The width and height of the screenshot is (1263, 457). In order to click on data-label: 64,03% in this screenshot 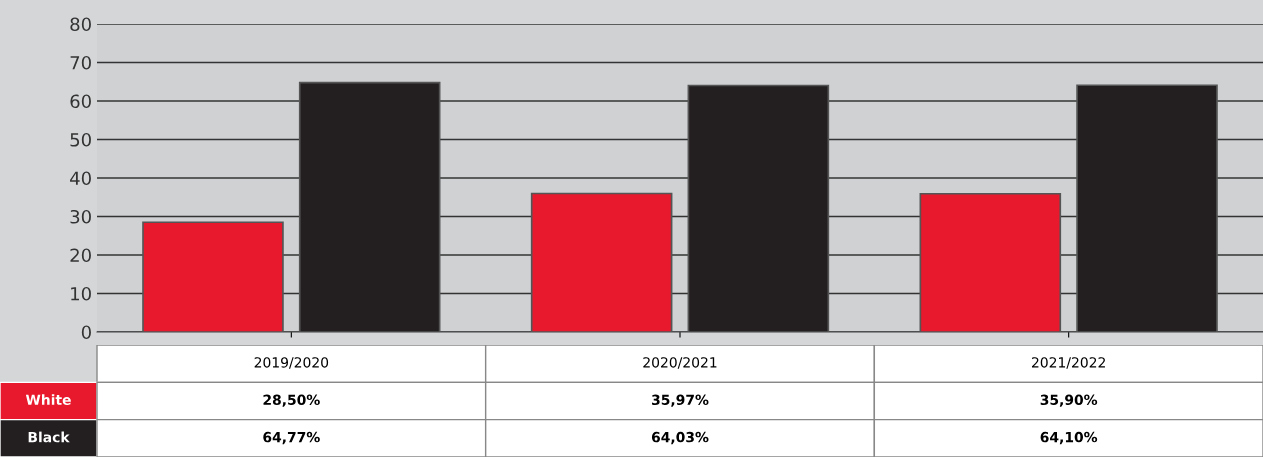, I will do `click(680, 438)`.